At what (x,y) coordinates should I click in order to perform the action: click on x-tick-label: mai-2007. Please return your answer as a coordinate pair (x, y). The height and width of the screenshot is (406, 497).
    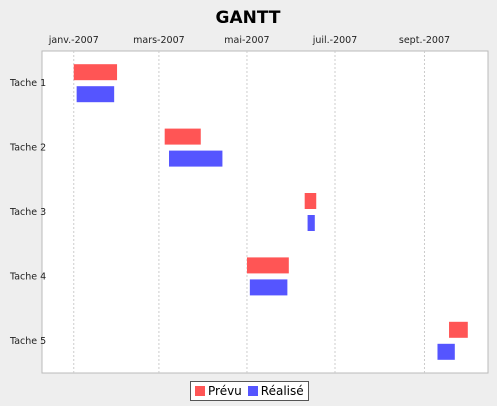
    Looking at the image, I should click on (246, 40).